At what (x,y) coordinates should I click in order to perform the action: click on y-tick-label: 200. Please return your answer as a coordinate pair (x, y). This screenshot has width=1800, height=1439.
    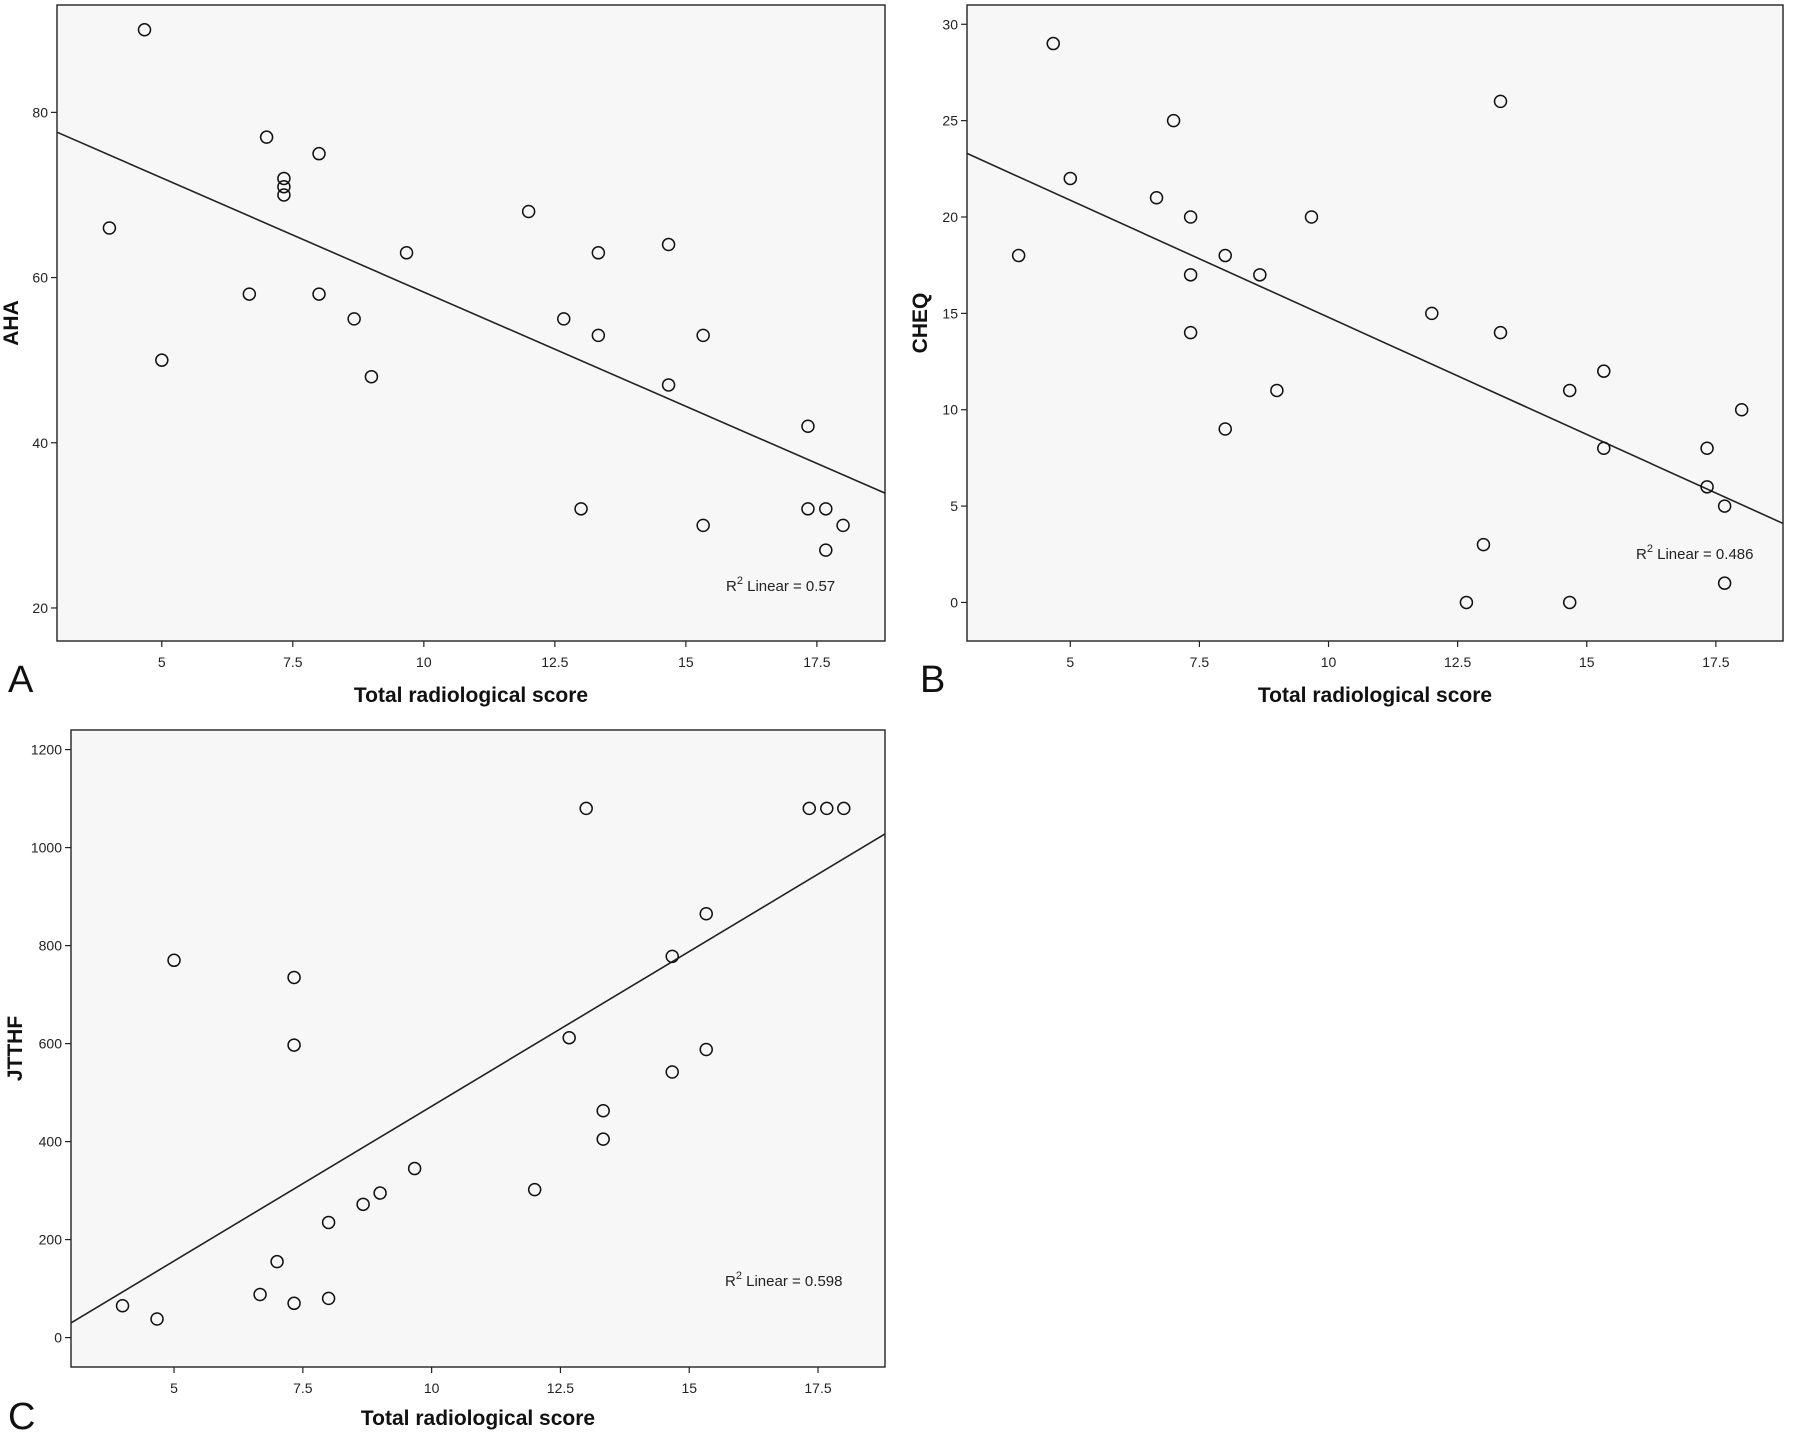
    Looking at the image, I should click on (51, 1240).